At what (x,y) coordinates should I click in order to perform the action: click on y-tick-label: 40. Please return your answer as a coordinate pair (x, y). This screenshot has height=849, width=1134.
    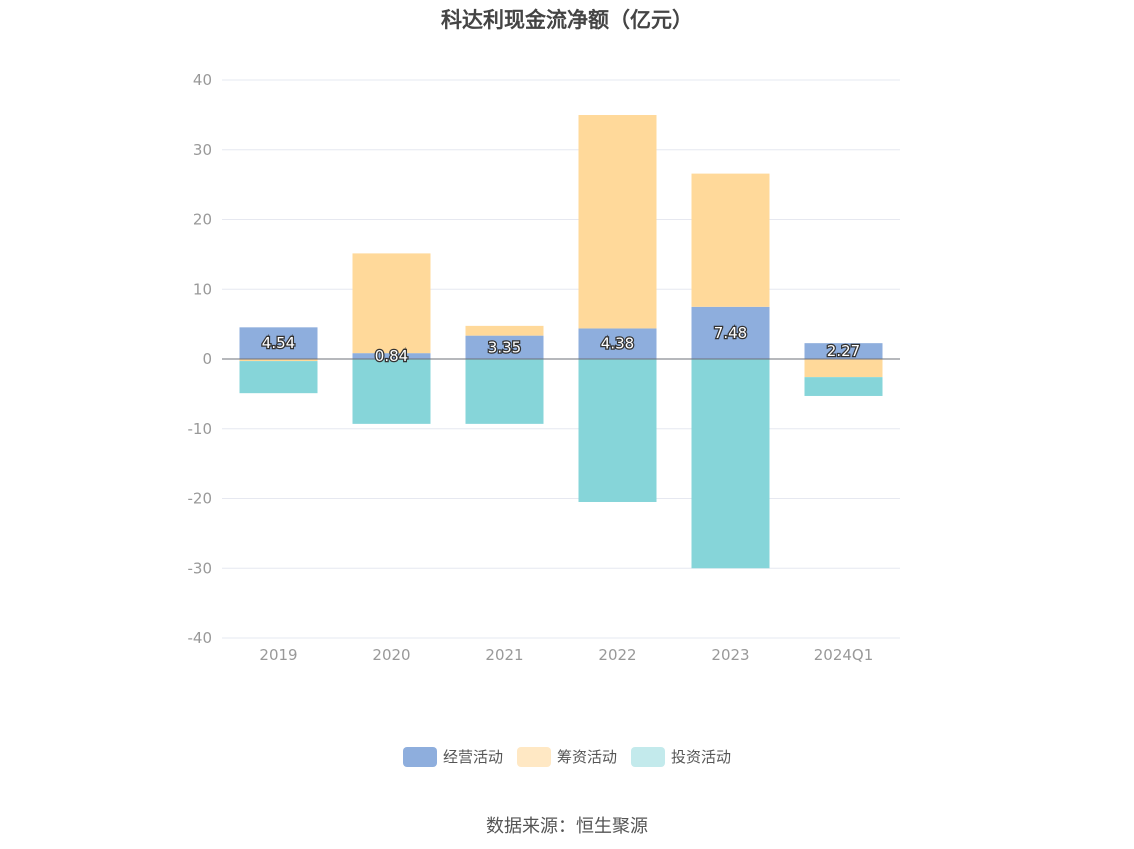
    Looking at the image, I should click on (202, 80).